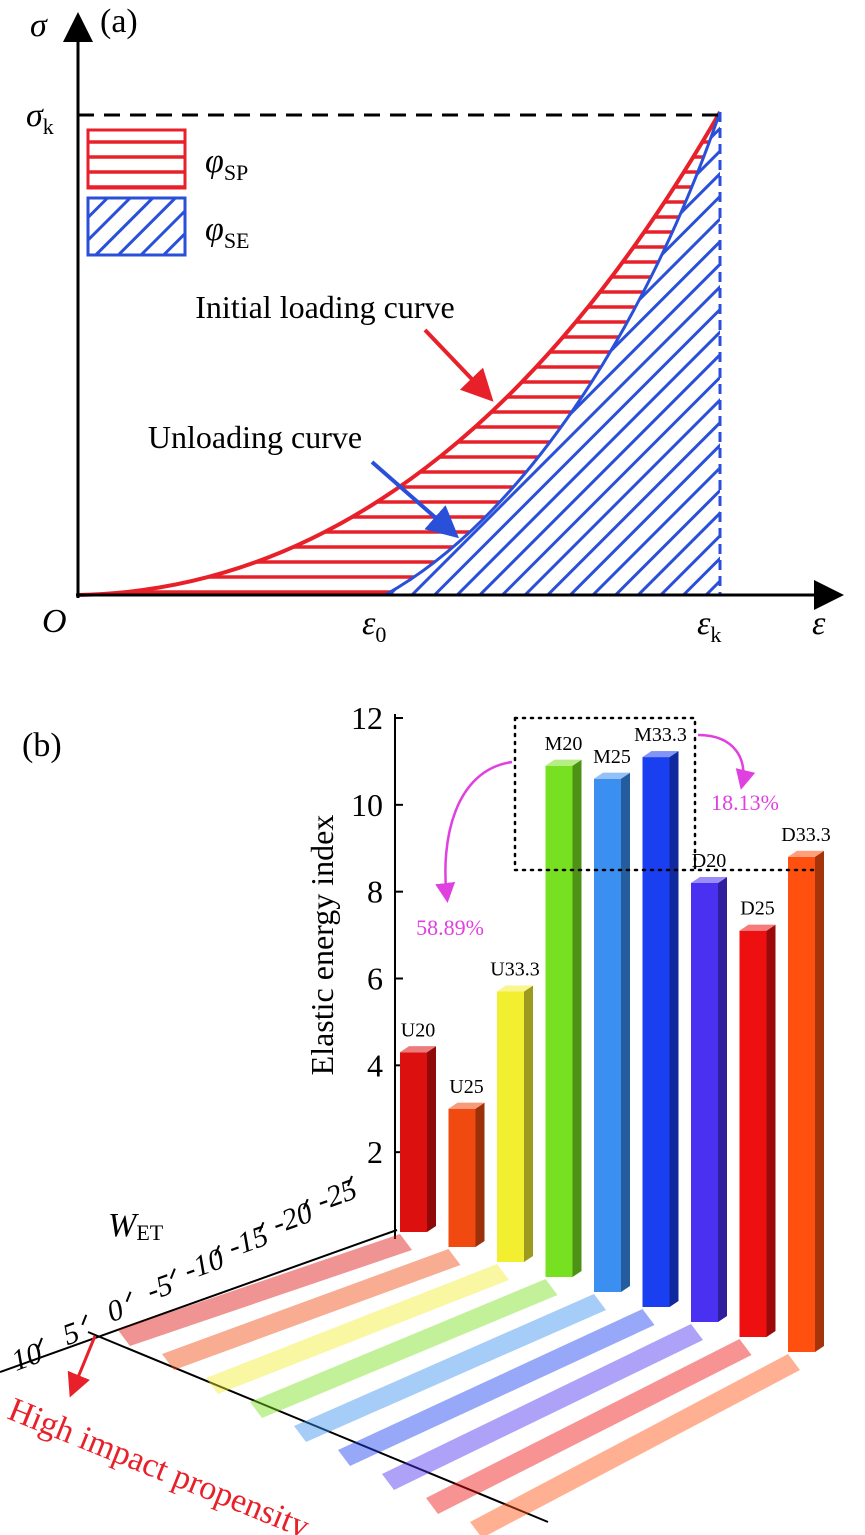 The image size is (865, 1535). What do you see at coordinates (119, 21) in the screenshot?
I see `panel-label: (a)` at bounding box center [119, 21].